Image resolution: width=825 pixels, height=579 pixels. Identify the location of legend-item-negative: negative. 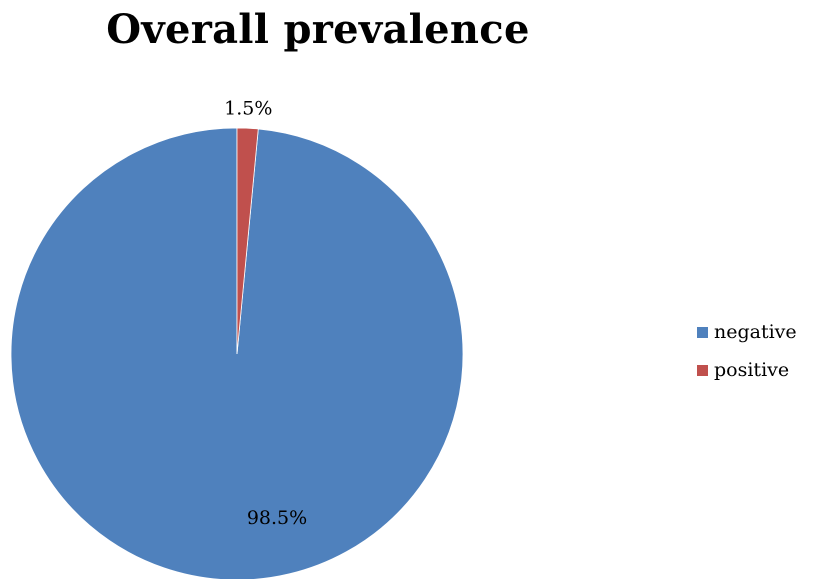
(747, 332).